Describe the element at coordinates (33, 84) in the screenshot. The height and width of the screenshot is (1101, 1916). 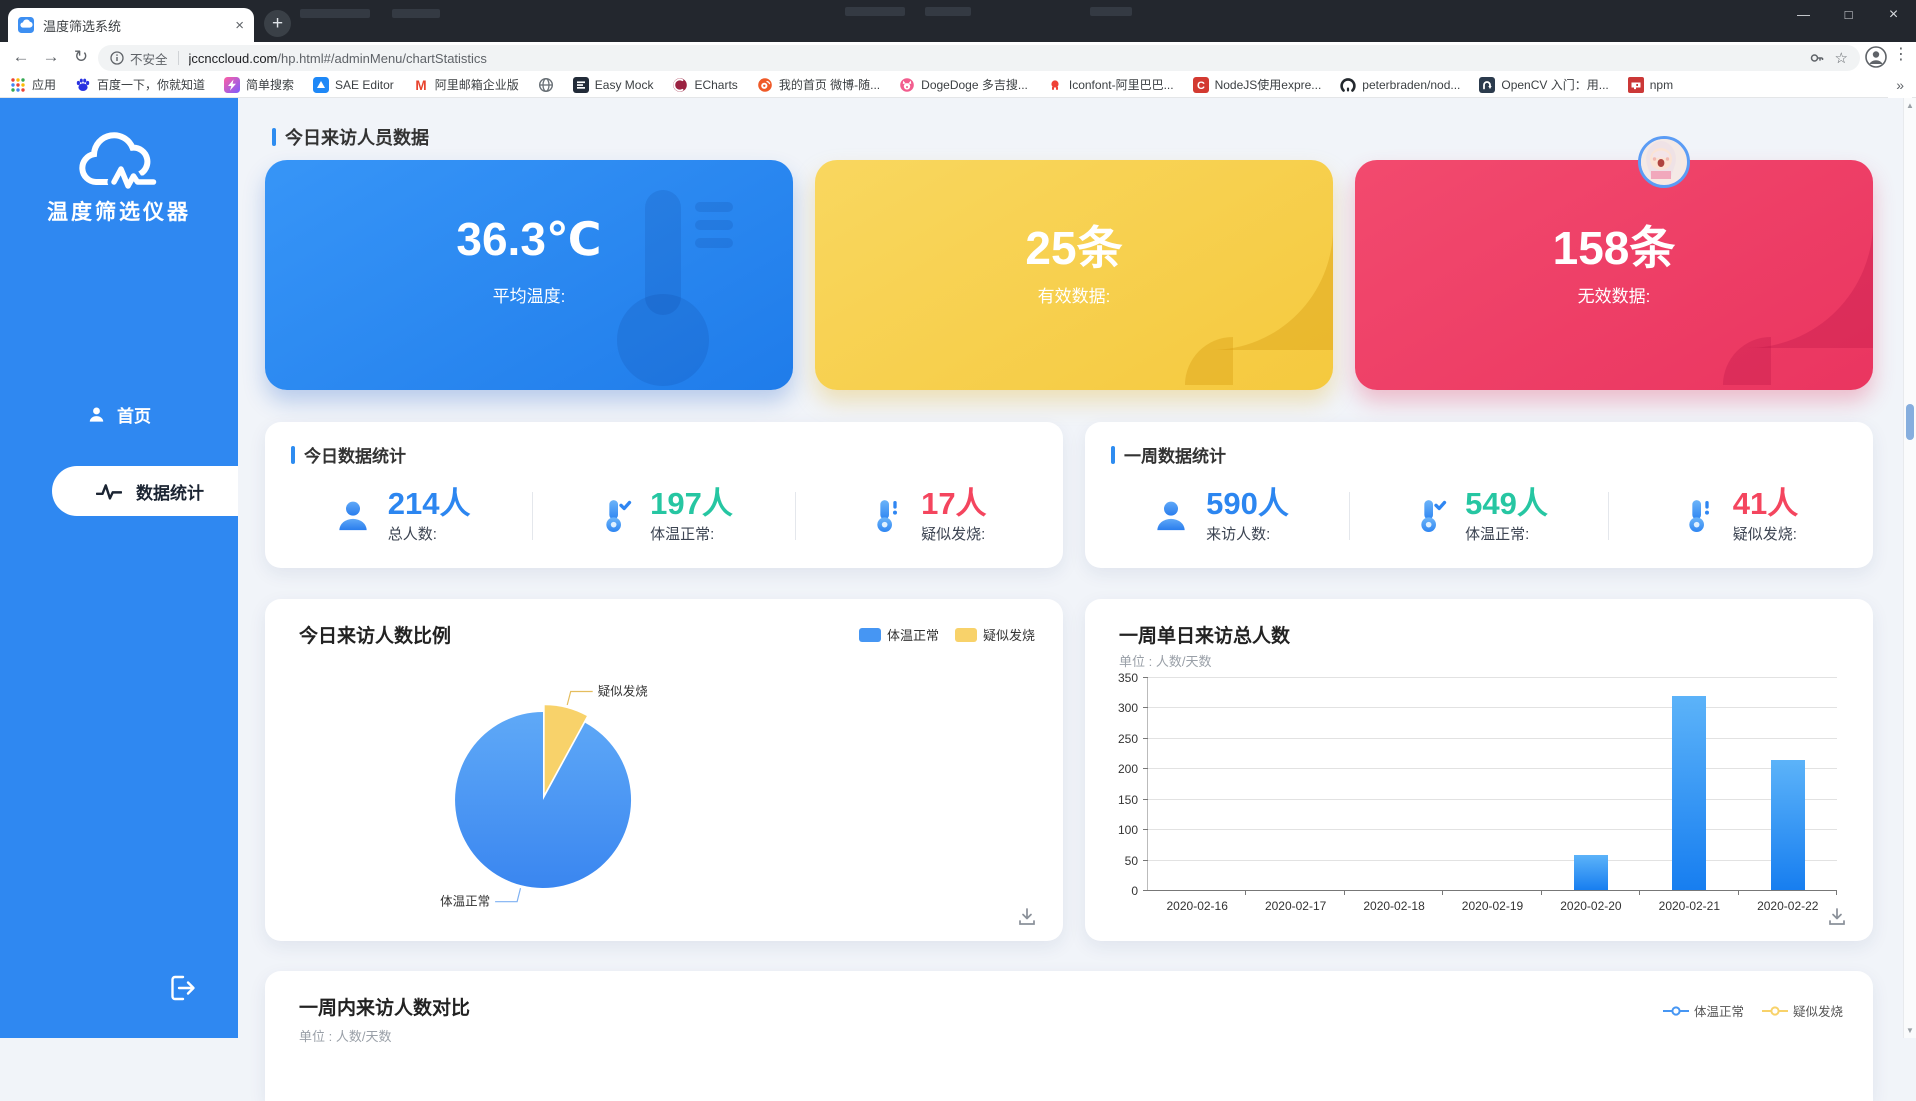
I see `bookmark-item: 应用` at that location.